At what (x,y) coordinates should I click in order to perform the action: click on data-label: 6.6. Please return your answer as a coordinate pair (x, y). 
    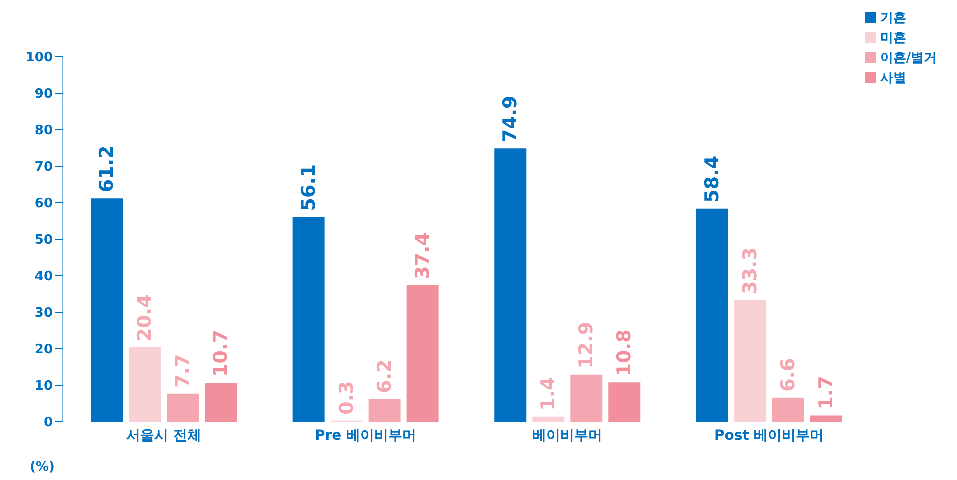
    Looking at the image, I should click on (788, 375).